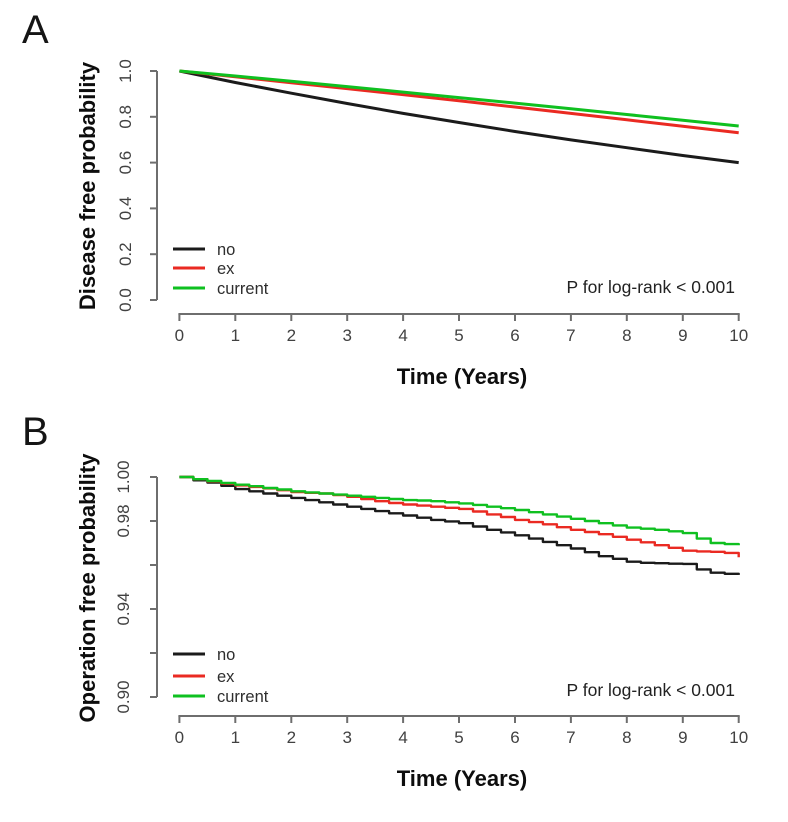 The width and height of the screenshot is (788, 822). I want to click on panel-b-y-axis-title: Operation free probability, so click(87, 588).